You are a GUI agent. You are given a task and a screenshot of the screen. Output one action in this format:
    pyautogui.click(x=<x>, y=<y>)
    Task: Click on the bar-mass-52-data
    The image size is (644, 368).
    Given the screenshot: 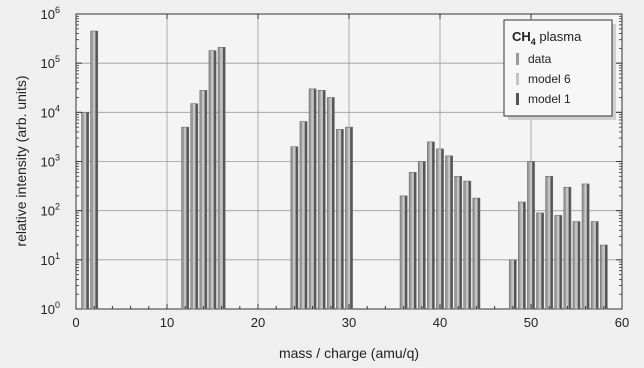 What is the action you would take?
    pyautogui.click(x=547, y=242)
    